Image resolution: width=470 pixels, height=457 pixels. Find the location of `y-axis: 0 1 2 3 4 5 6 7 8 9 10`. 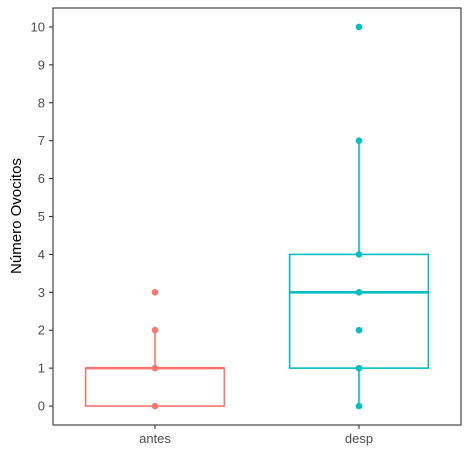

y-axis: 0 1 2 3 4 5 6 7 8 9 10 is located at coordinates (42, 216).